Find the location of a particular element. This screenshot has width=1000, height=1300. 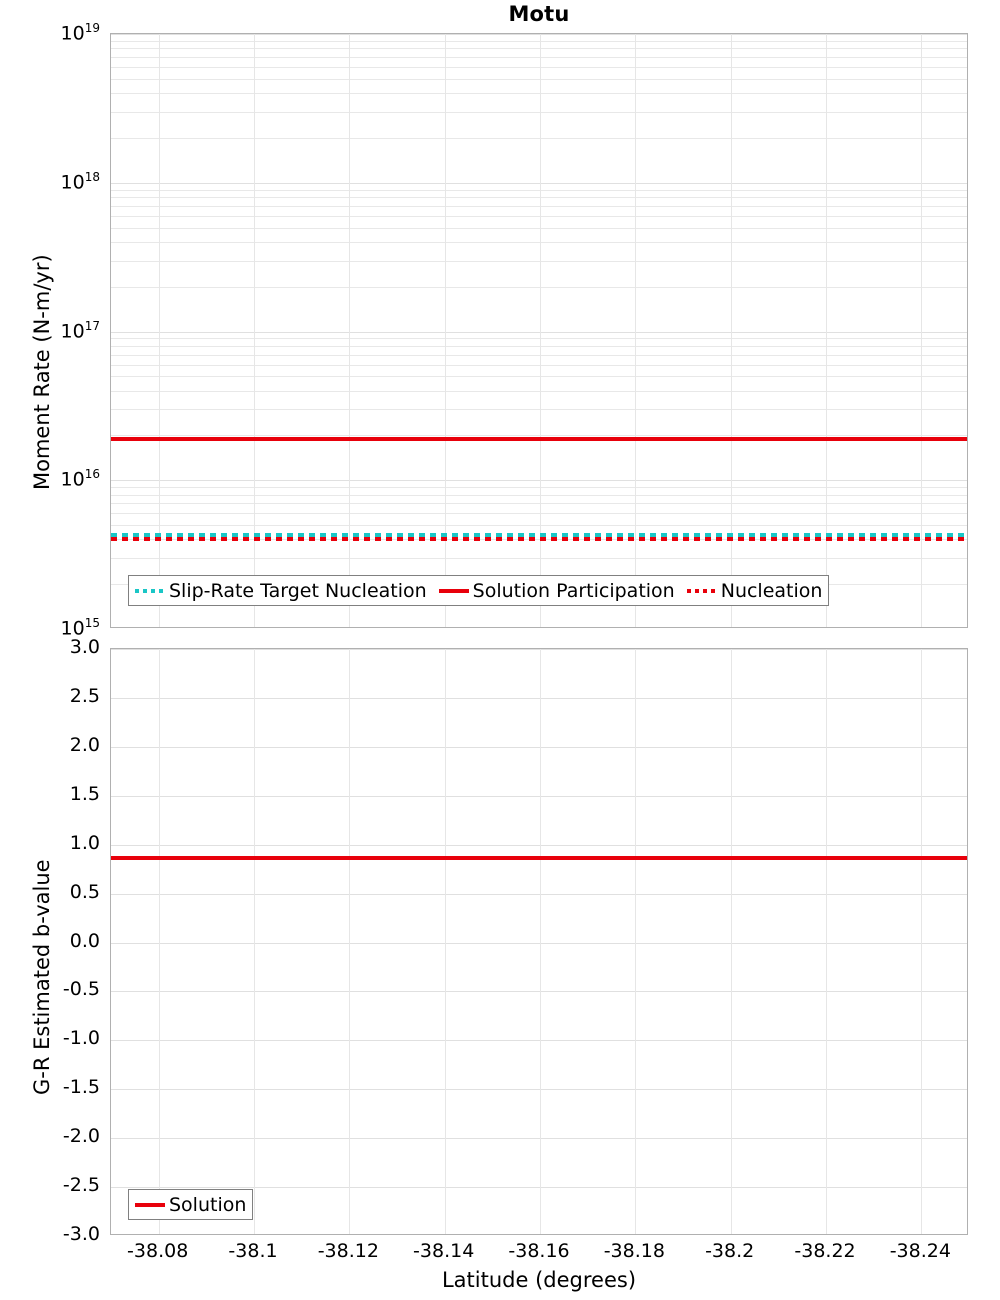

y-tick-label: 1017 is located at coordinates (80, 330).